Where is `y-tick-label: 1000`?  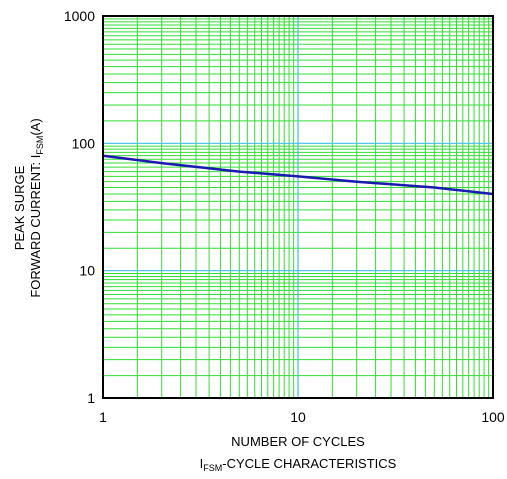 y-tick-label: 1000 is located at coordinates (79, 16).